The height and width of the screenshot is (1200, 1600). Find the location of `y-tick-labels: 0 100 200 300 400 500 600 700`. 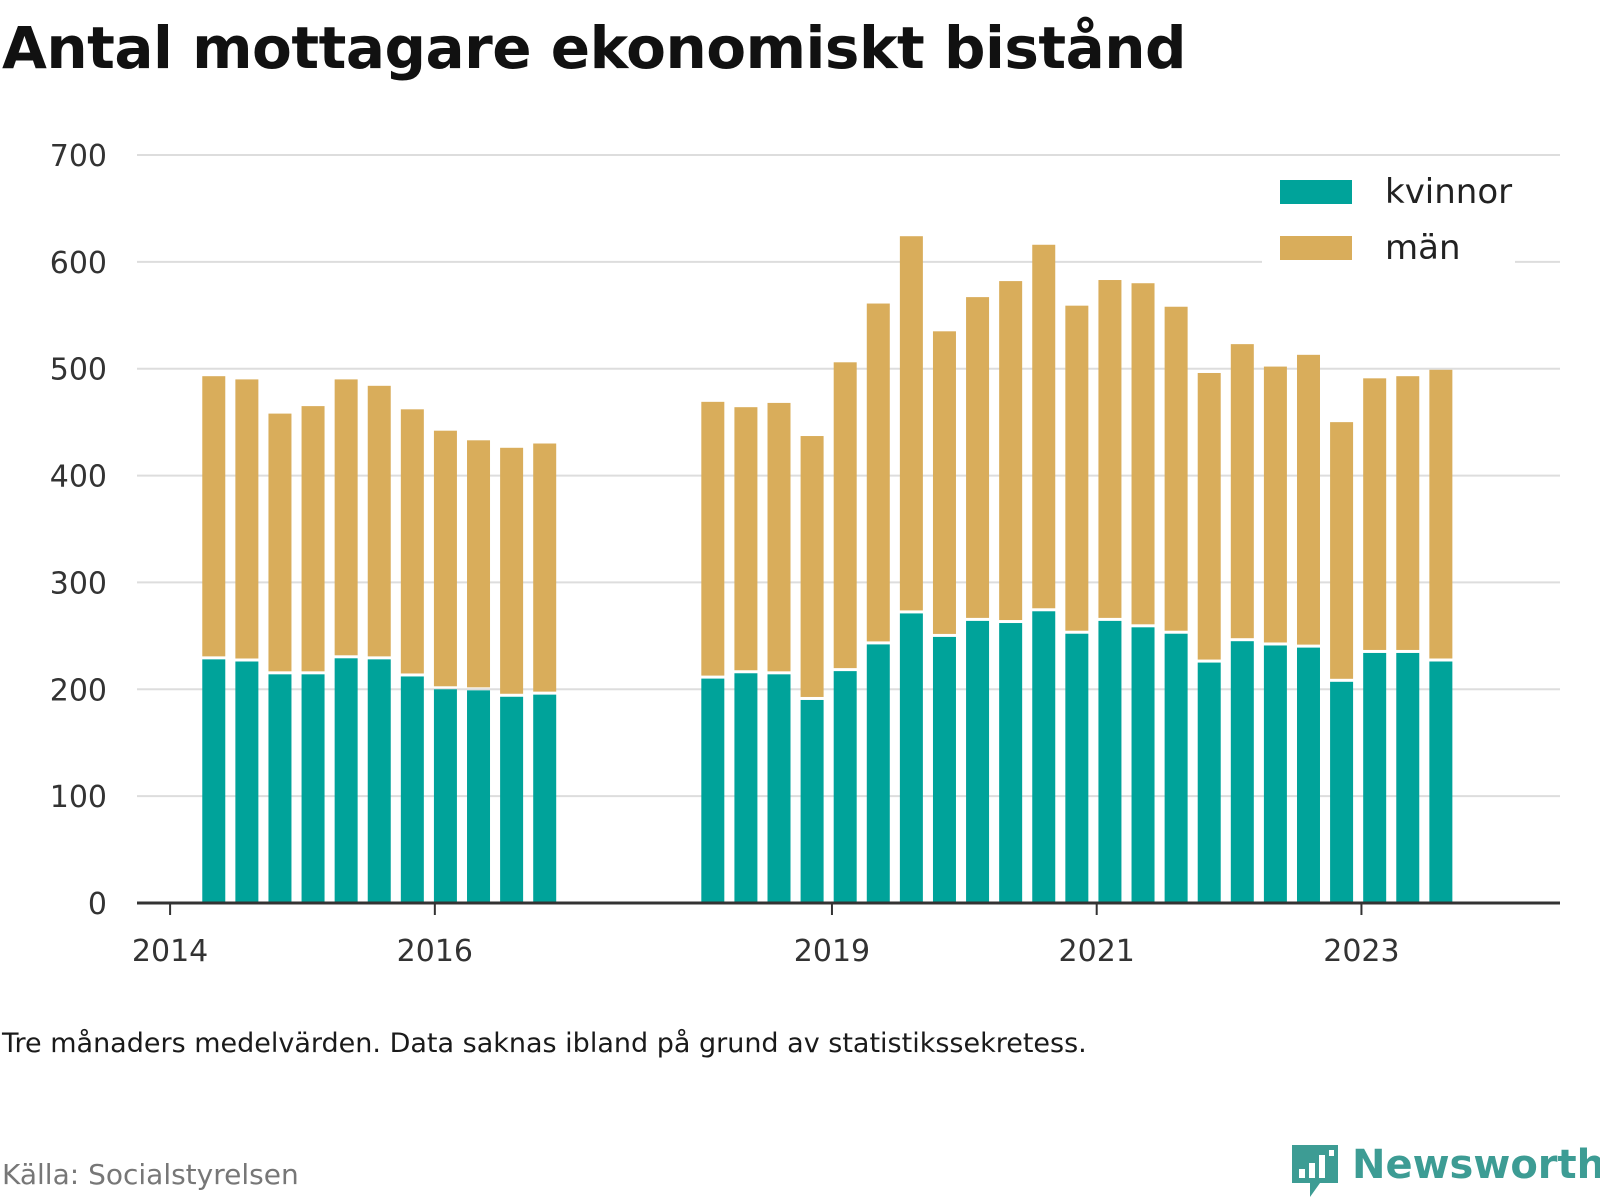

y-tick-labels: 0 100 200 300 400 500 600 700 is located at coordinates (78, 530).